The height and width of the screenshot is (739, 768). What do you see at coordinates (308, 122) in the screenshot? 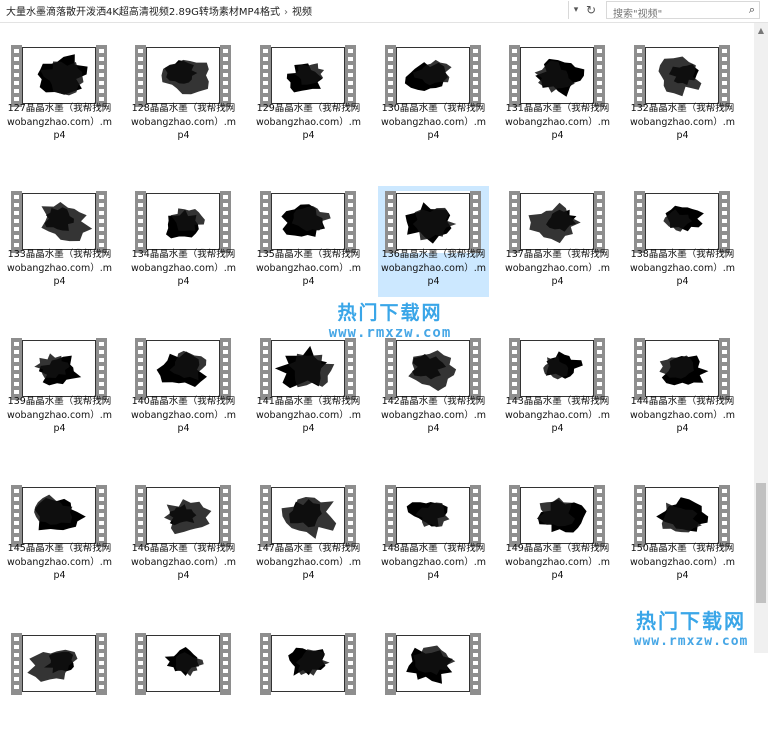
I see `file-name: 129晶晶水墨（我帮找网wobangzhao.com）.mp4` at bounding box center [308, 122].